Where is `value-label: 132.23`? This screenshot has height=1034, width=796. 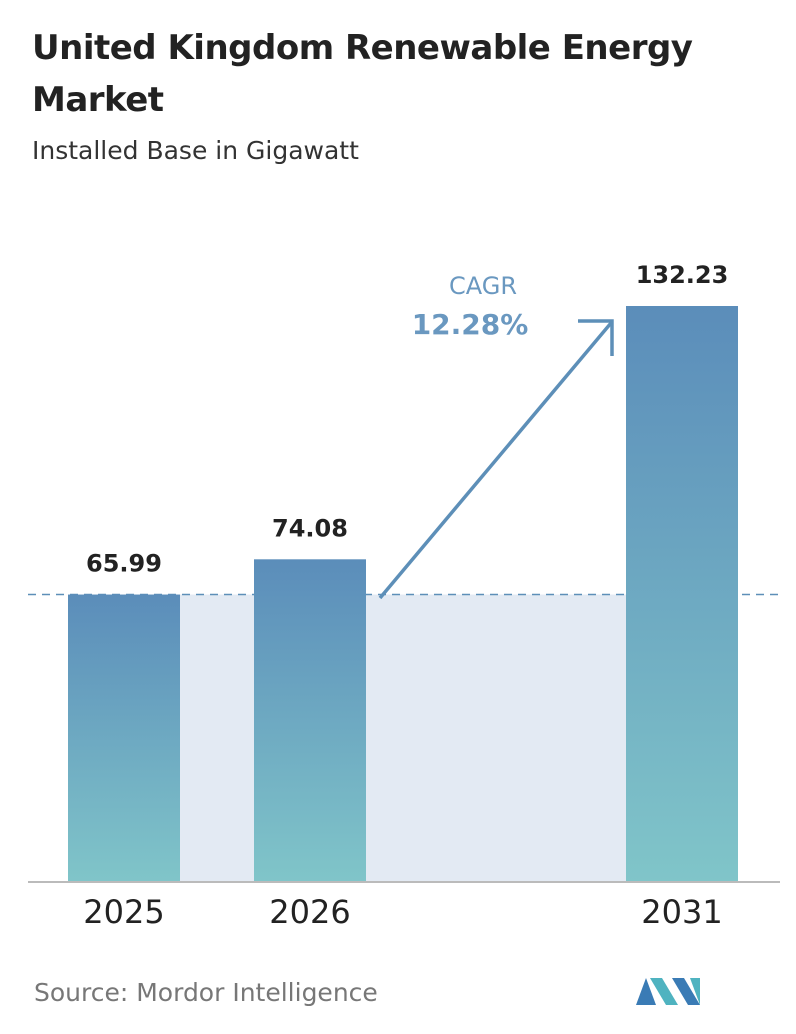 value-label: 132.23 is located at coordinates (682, 275).